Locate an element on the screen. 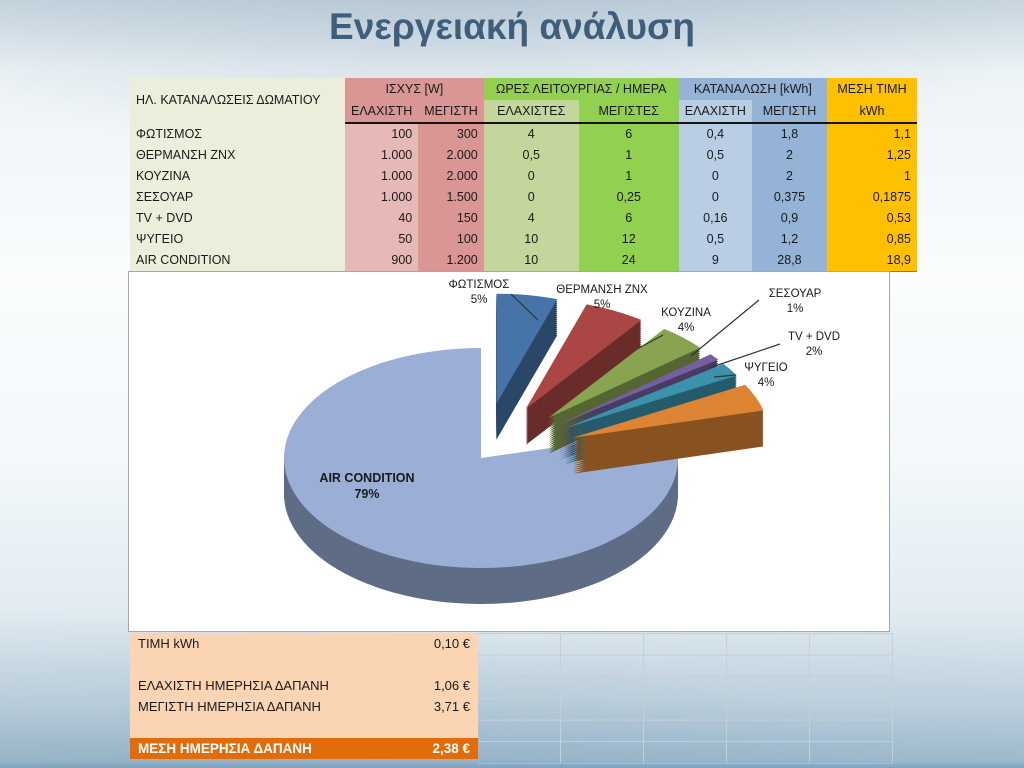 Image resolution: width=1024 pixels, height=768 pixels. cost-row-highlight: ΜΕΣΗ ΗΜΕΡΗΣΙΑ ΔΑΠΑΝΗ 2,38 € is located at coordinates (304, 748).